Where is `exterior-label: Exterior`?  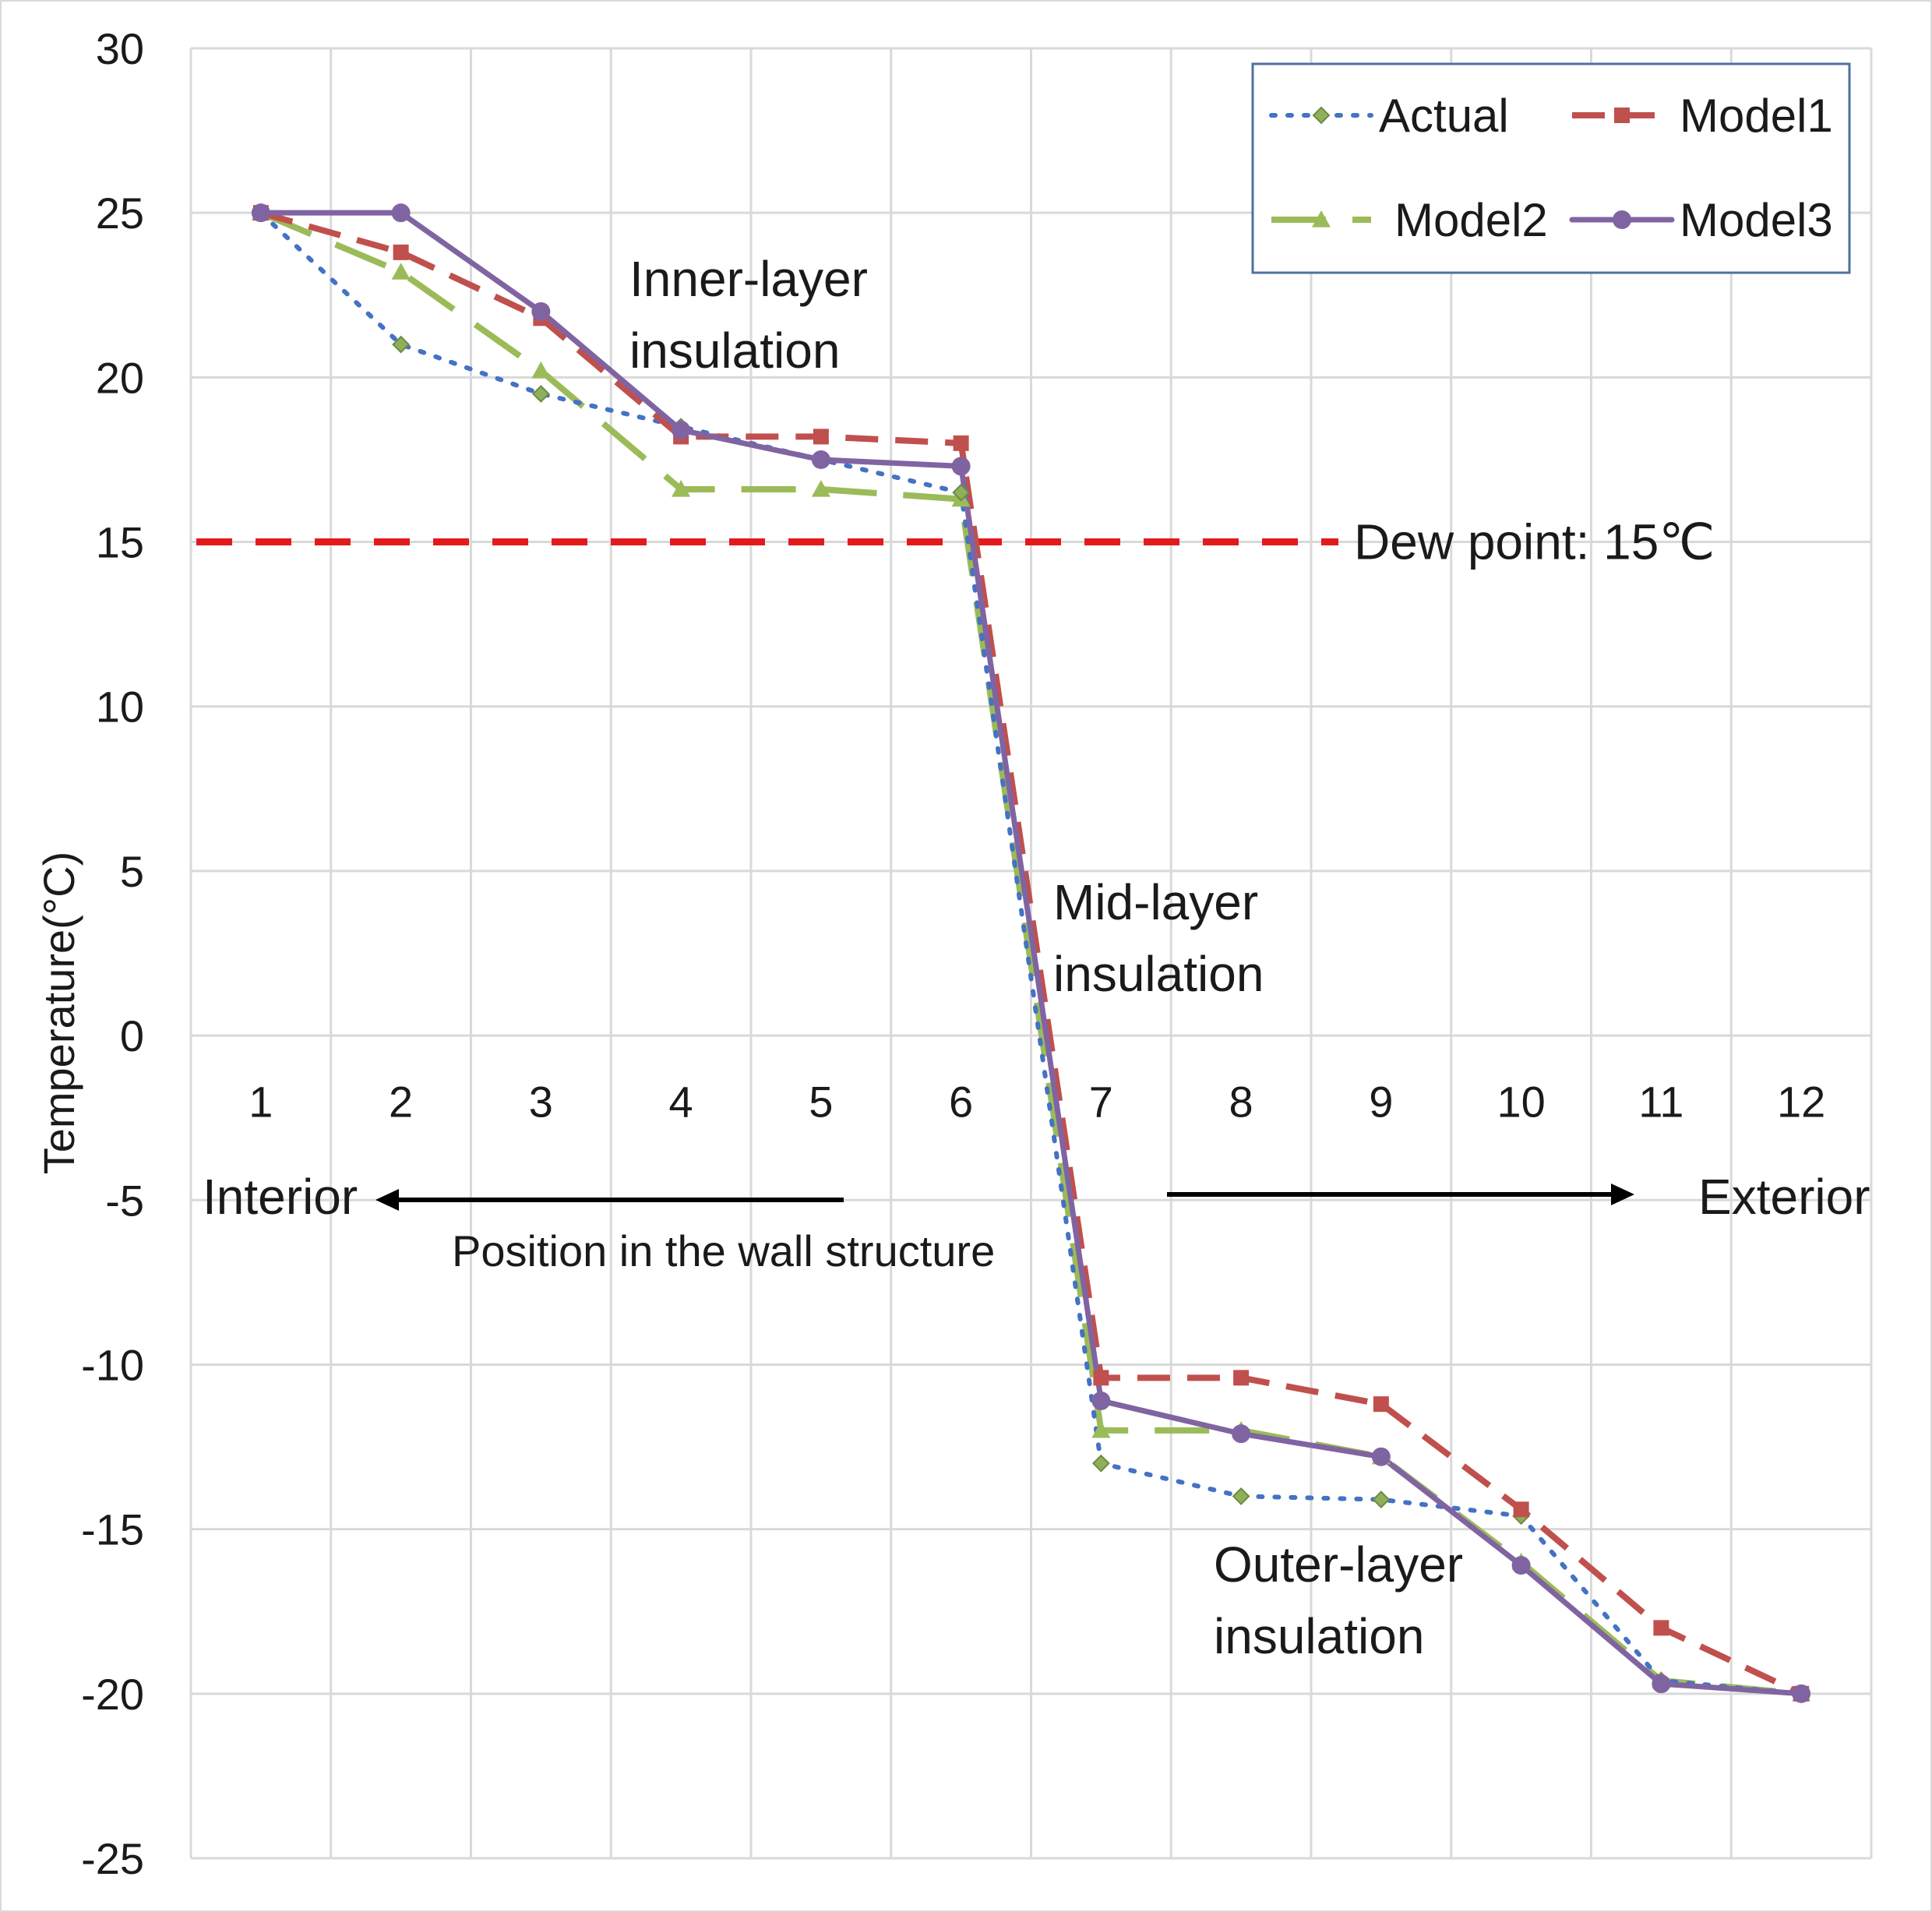 exterior-label: Exterior is located at coordinates (1784, 1197).